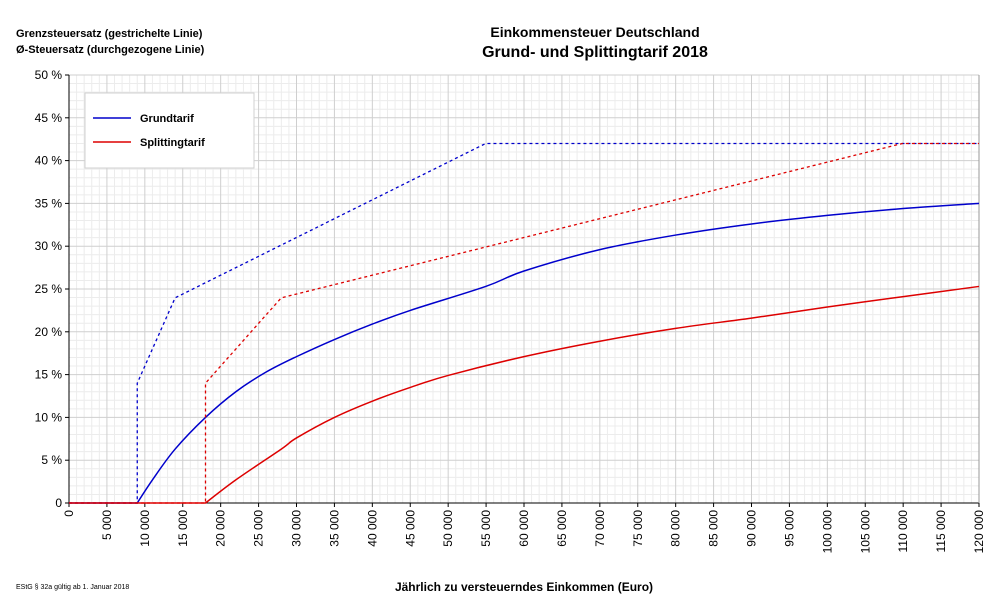 This screenshot has width=1000, height=600. Describe the element at coordinates (600, 528) in the screenshot. I see `x-tick-label: 70 000` at that location.